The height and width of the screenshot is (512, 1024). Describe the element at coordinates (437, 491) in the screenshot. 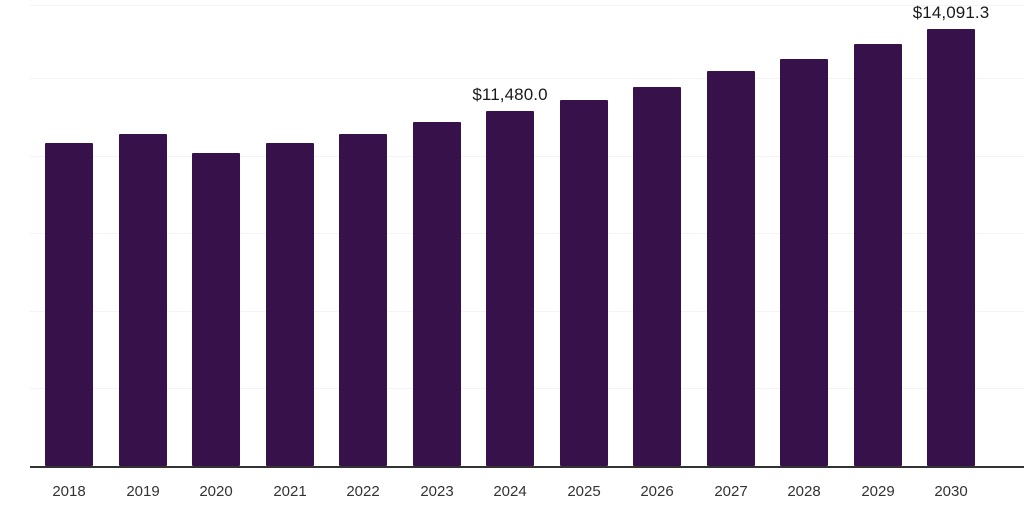

I see `x-tick-2023: 2023` at that location.